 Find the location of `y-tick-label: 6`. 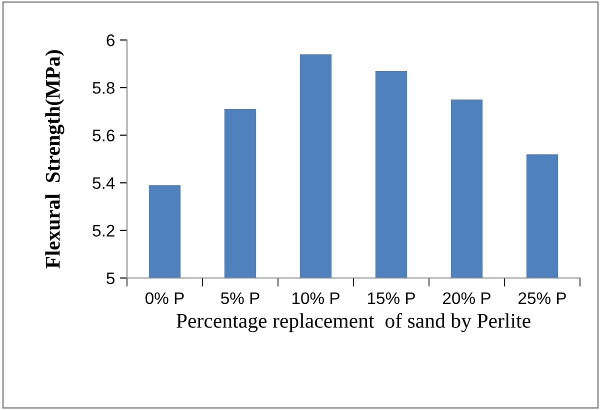

y-tick-label: 6 is located at coordinates (110, 40).